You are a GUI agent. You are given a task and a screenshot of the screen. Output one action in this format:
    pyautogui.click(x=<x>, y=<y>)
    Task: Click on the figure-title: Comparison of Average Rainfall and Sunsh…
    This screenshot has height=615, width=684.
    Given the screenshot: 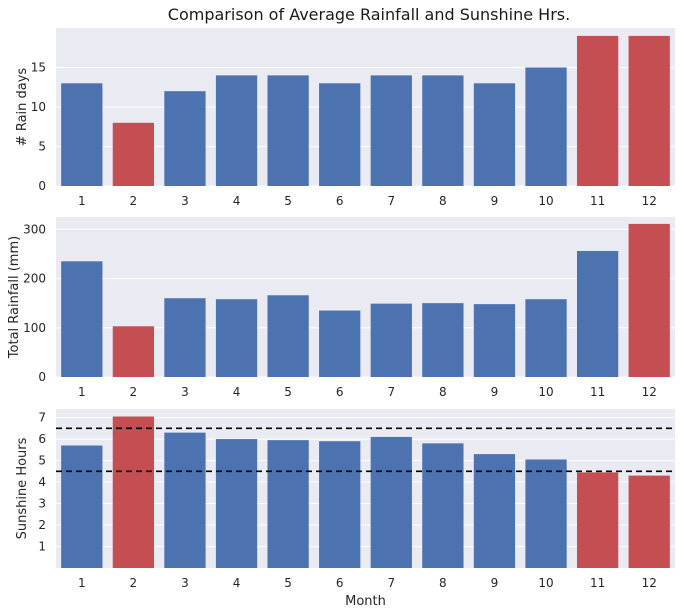 What is the action you would take?
    pyautogui.click(x=369, y=14)
    